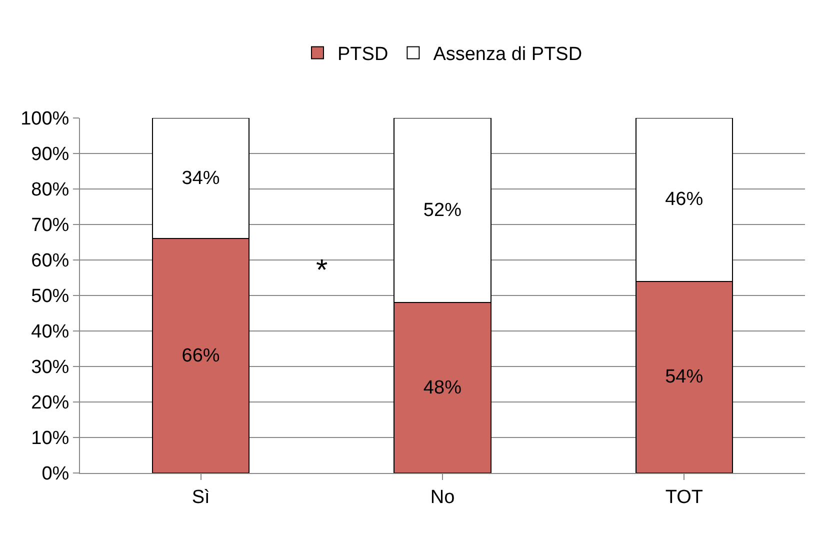 The height and width of the screenshot is (533, 833). Describe the element at coordinates (442, 387) in the screenshot. I see `data-label: 48%` at that location.